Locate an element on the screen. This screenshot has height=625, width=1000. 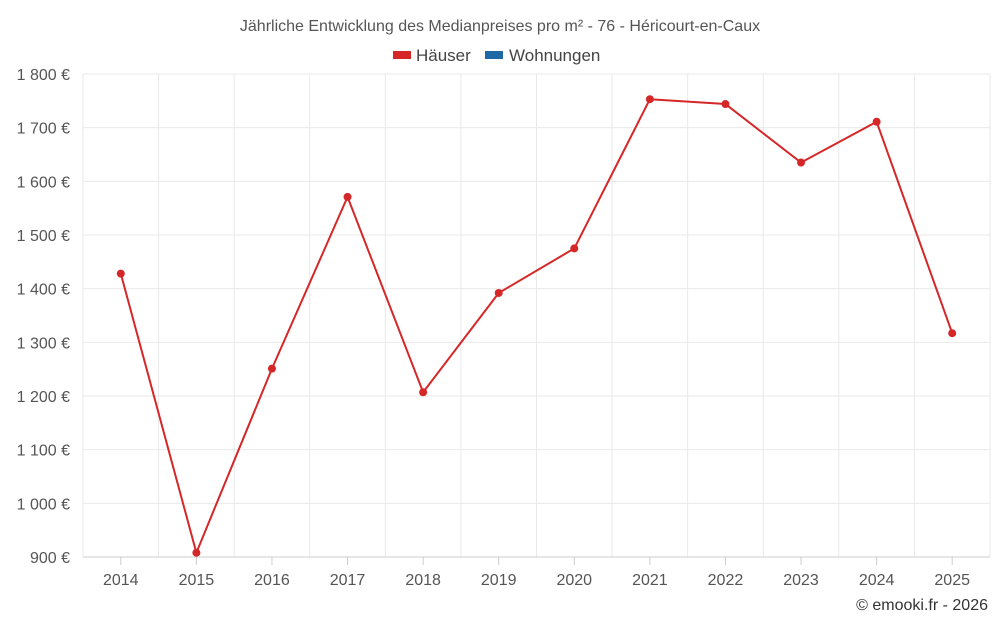
x-tick-label: 2020 is located at coordinates (574, 580).